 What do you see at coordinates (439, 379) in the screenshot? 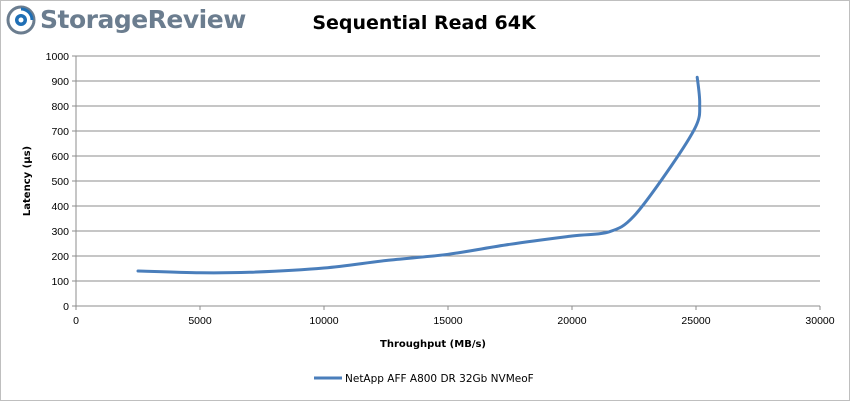
I see `legend-label: NetApp AFF A800 DR 32Gb NVMeoF` at bounding box center [439, 379].